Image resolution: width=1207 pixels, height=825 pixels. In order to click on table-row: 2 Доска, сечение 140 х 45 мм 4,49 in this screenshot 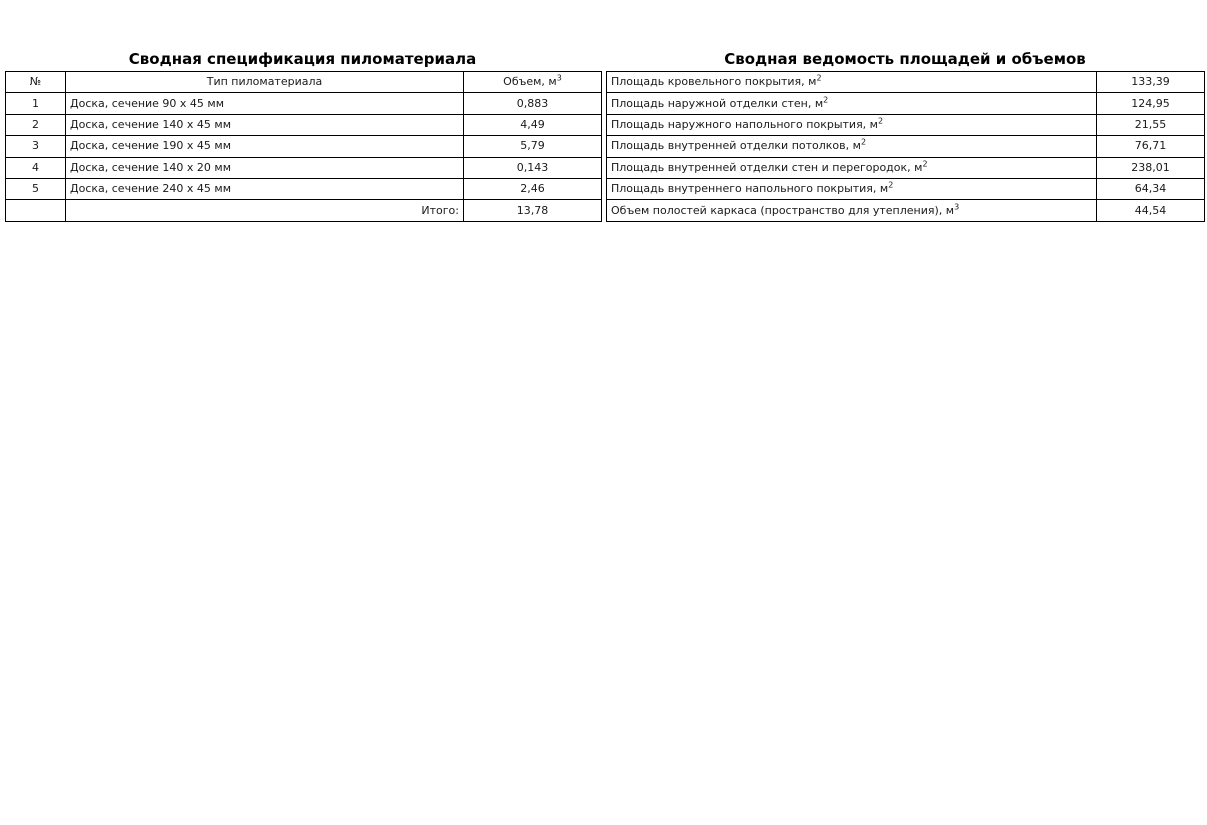, I will do `click(303, 125)`.